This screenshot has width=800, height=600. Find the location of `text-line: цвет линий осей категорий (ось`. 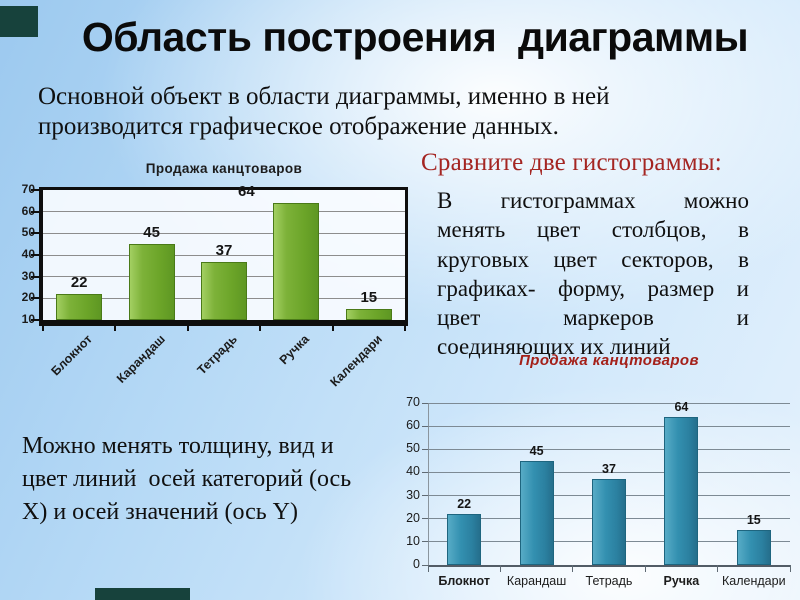

text-line: цвет линий осей категорий (ось is located at coordinates (187, 479).